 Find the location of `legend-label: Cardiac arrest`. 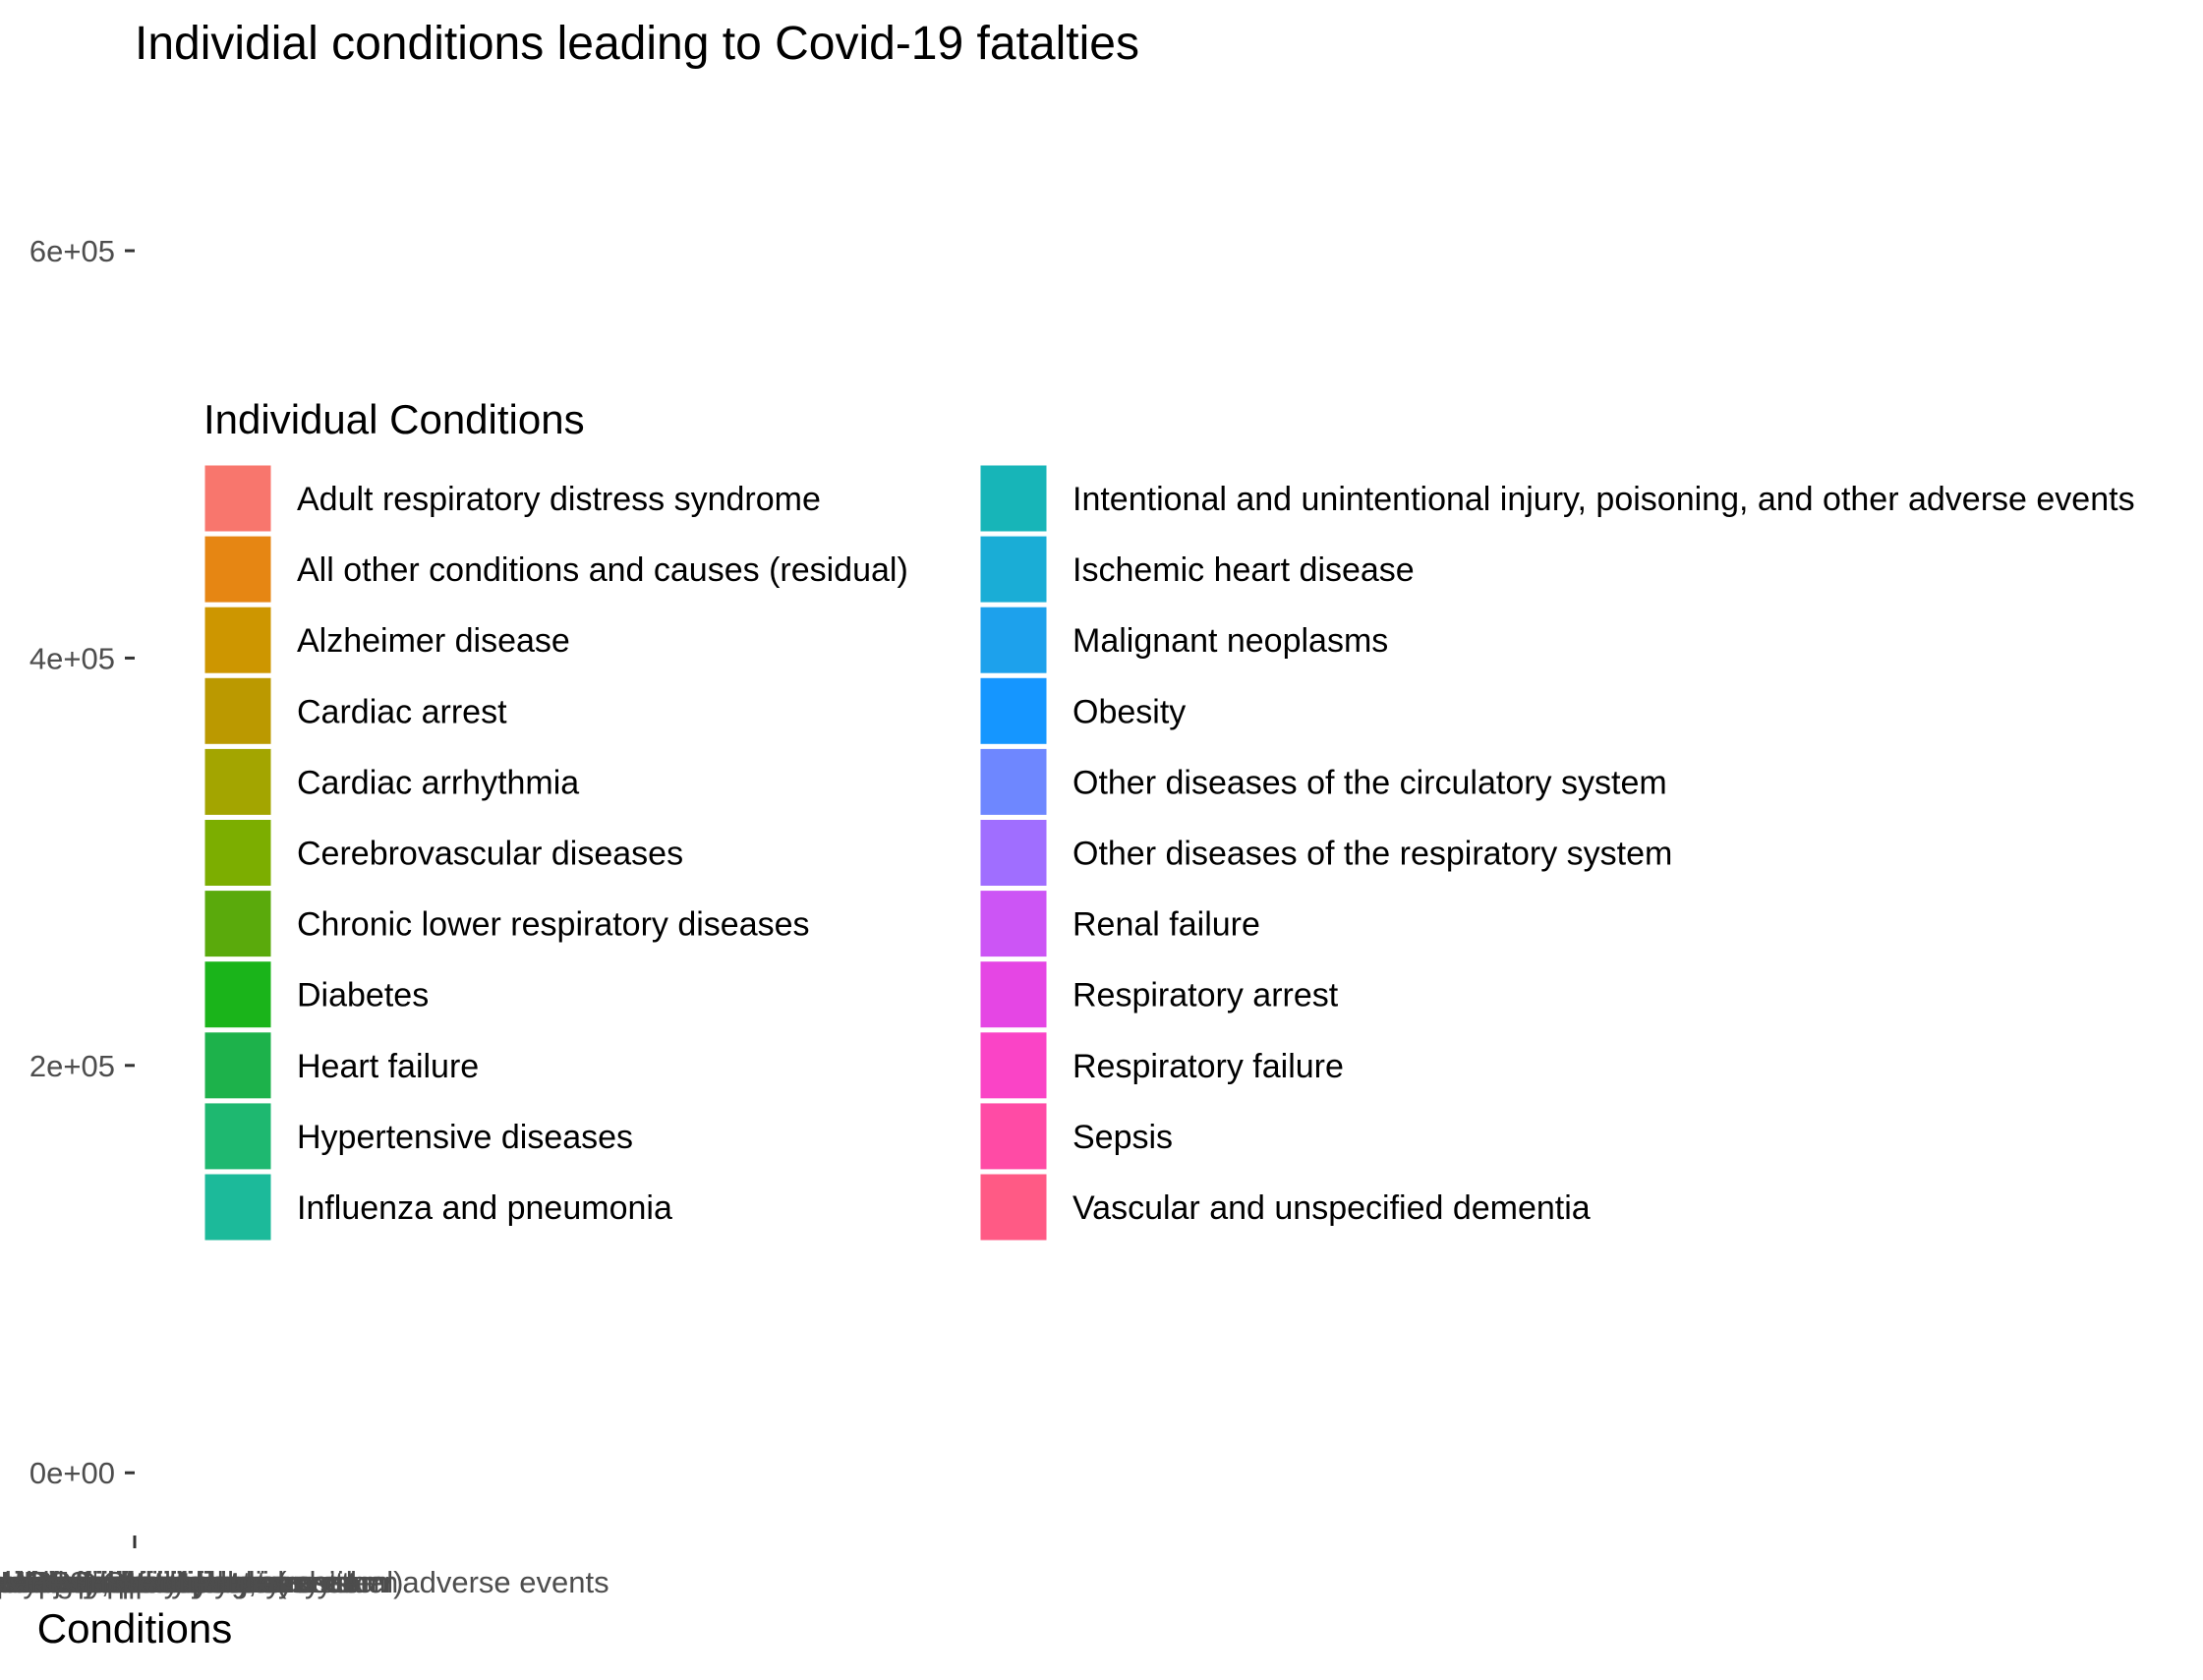

legend-label: Cardiac arrest is located at coordinates (402, 711).